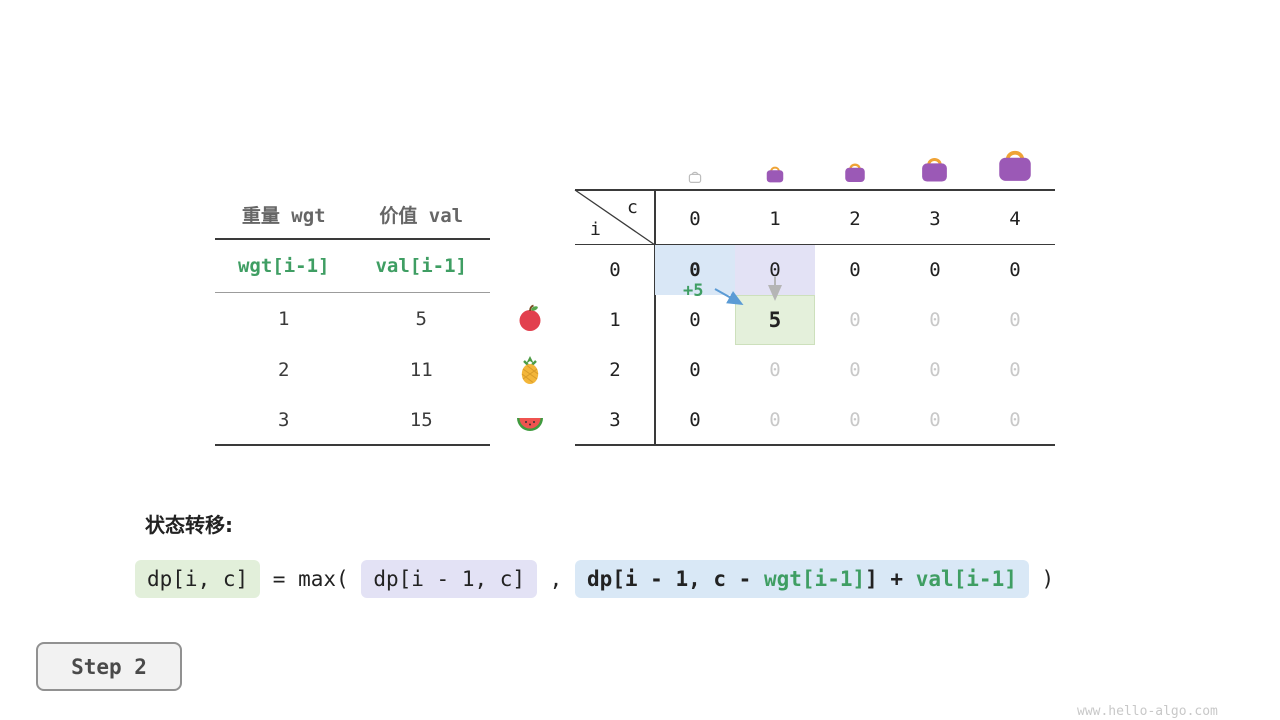 The width and height of the screenshot is (1280, 720). What do you see at coordinates (615, 370) in the screenshot?
I see `row-header-2: 2` at bounding box center [615, 370].